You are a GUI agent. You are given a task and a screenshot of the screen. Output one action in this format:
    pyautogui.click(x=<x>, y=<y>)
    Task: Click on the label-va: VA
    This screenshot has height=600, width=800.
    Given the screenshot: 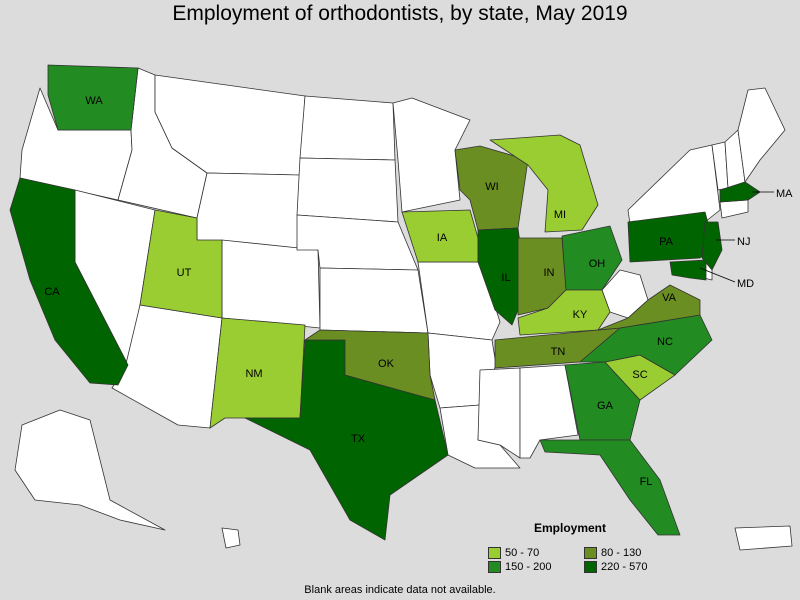 What is the action you would take?
    pyautogui.click(x=669, y=298)
    